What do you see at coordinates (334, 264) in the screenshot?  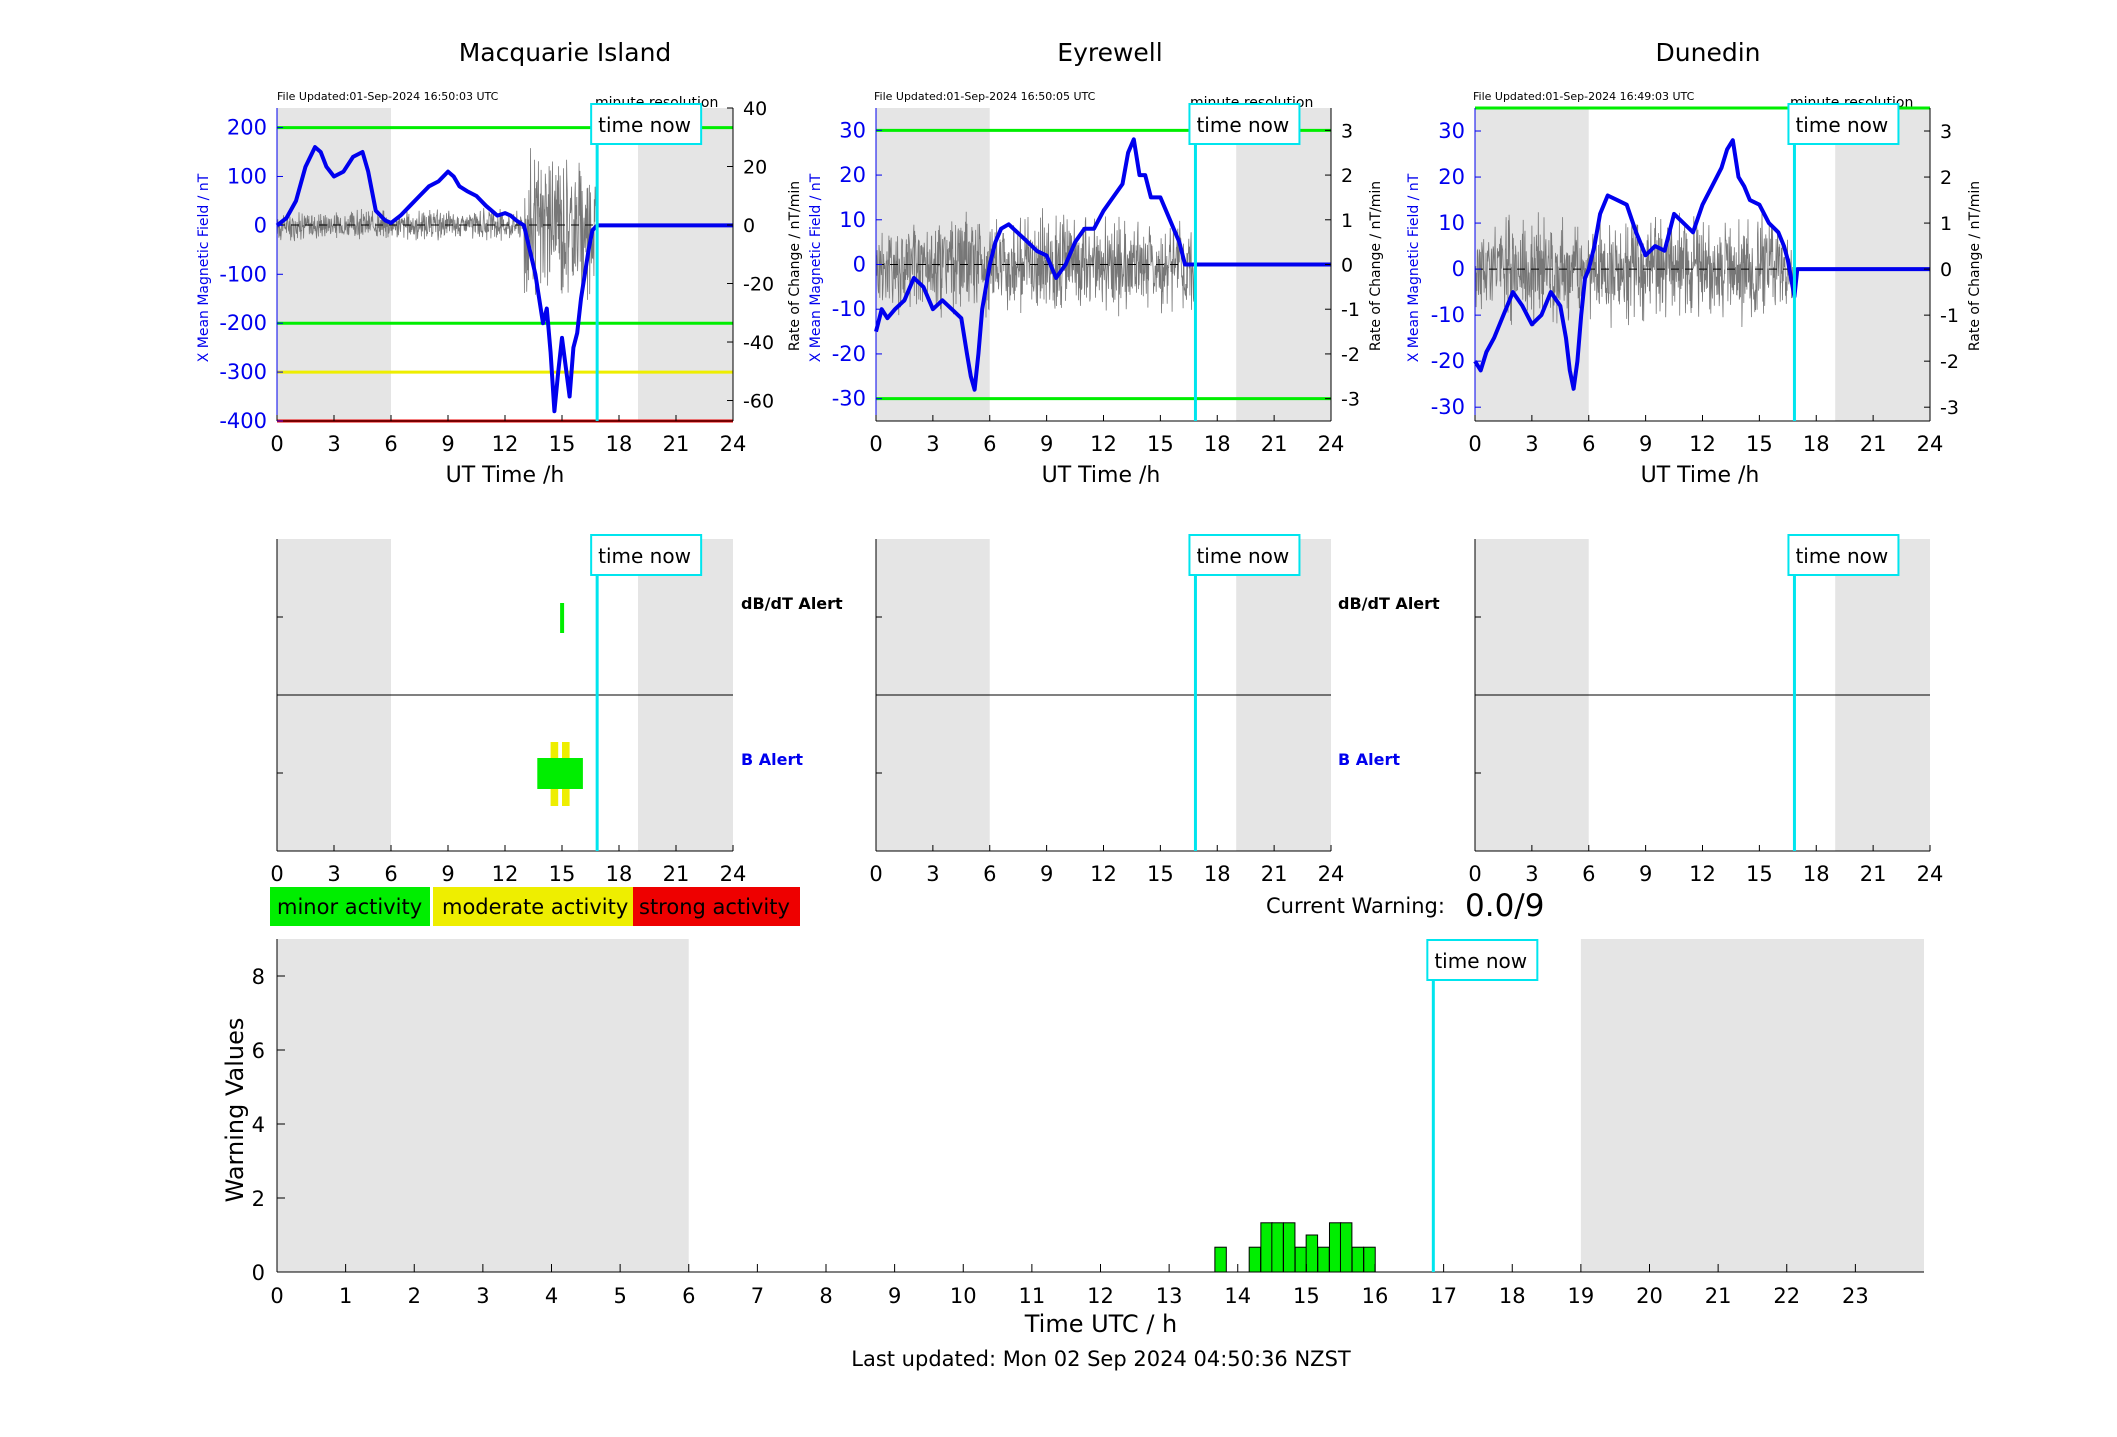 I see `night-band` at bounding box center [334, 264].